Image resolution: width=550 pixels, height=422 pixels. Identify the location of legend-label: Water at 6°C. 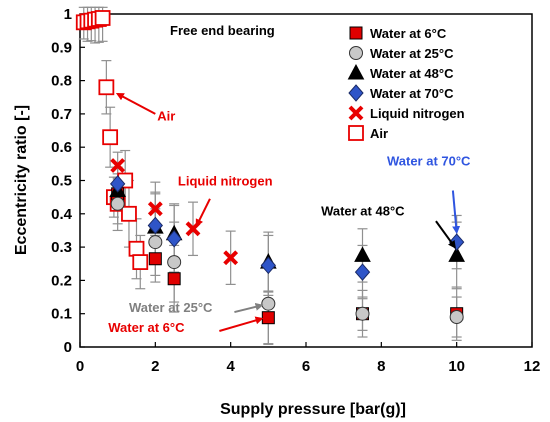
(408, 33).